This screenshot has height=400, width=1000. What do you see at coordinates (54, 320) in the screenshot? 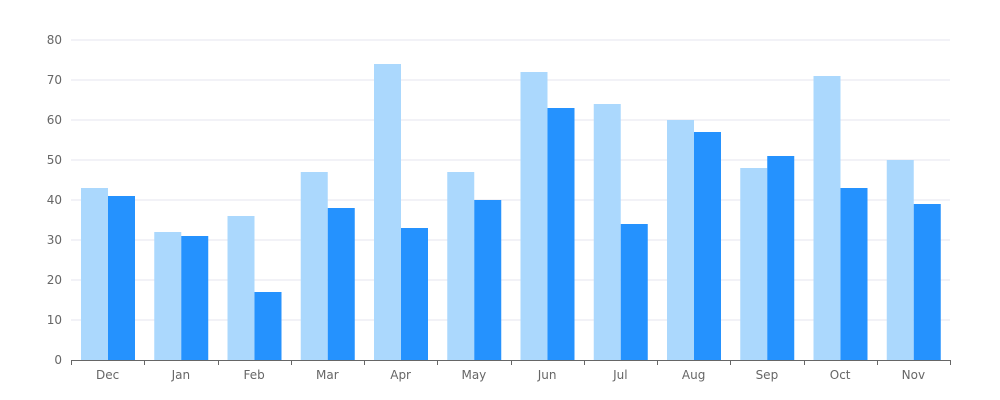
I see `y-tick-label-10: 10` at bounding box center [54, 320].